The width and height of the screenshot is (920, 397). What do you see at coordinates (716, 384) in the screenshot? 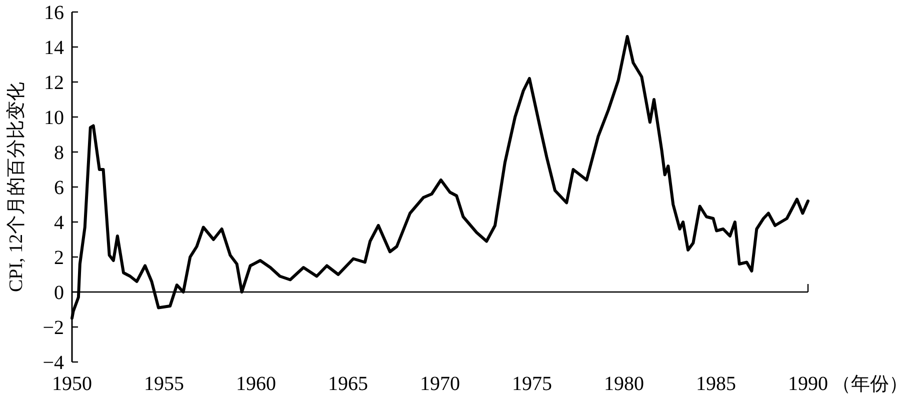
I see `x-tick-label: 1985` at bounding box center [716, 384].